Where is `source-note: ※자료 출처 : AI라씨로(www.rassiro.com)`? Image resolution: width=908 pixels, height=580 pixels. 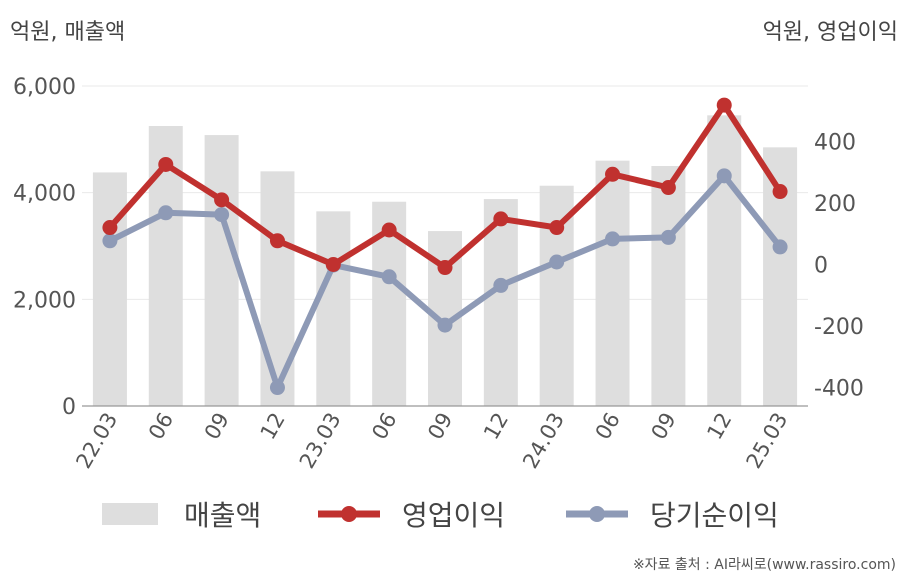 source-note: ※자료 출처 : AI라씨로(www.rassiro.com) is located at coordinates (764, 565).